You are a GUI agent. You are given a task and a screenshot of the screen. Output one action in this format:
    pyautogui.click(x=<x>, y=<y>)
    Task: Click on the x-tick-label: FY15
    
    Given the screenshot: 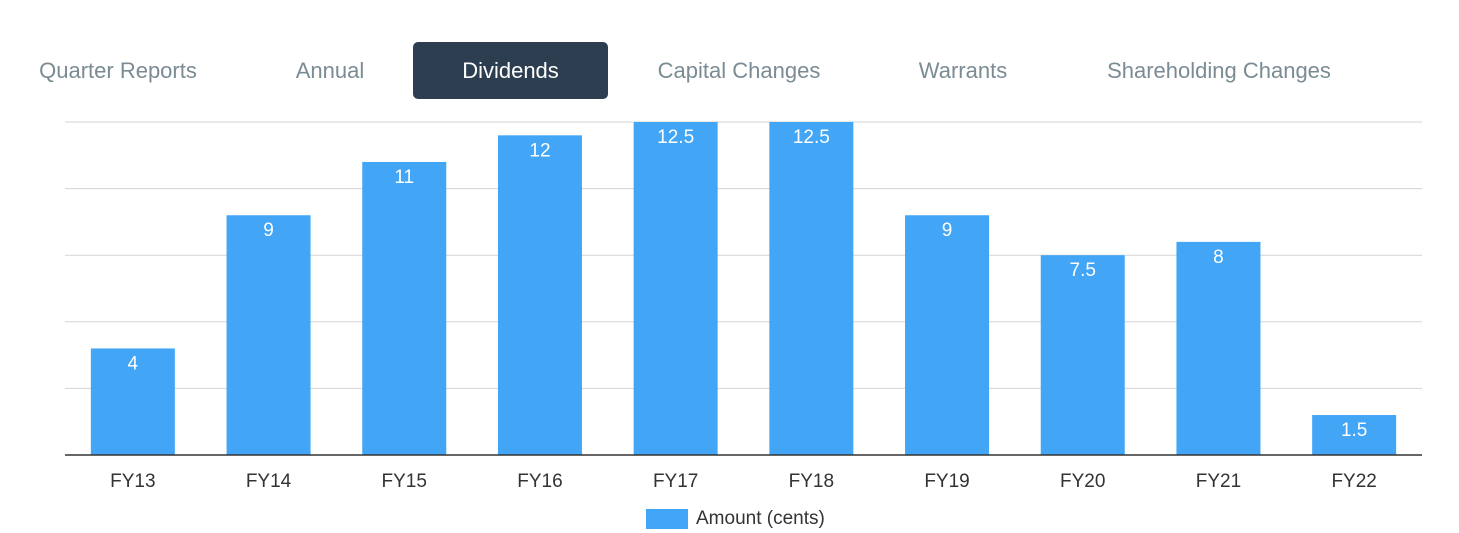 What is the action you would take?
    pyautogui.click(x=404, y=481)
    